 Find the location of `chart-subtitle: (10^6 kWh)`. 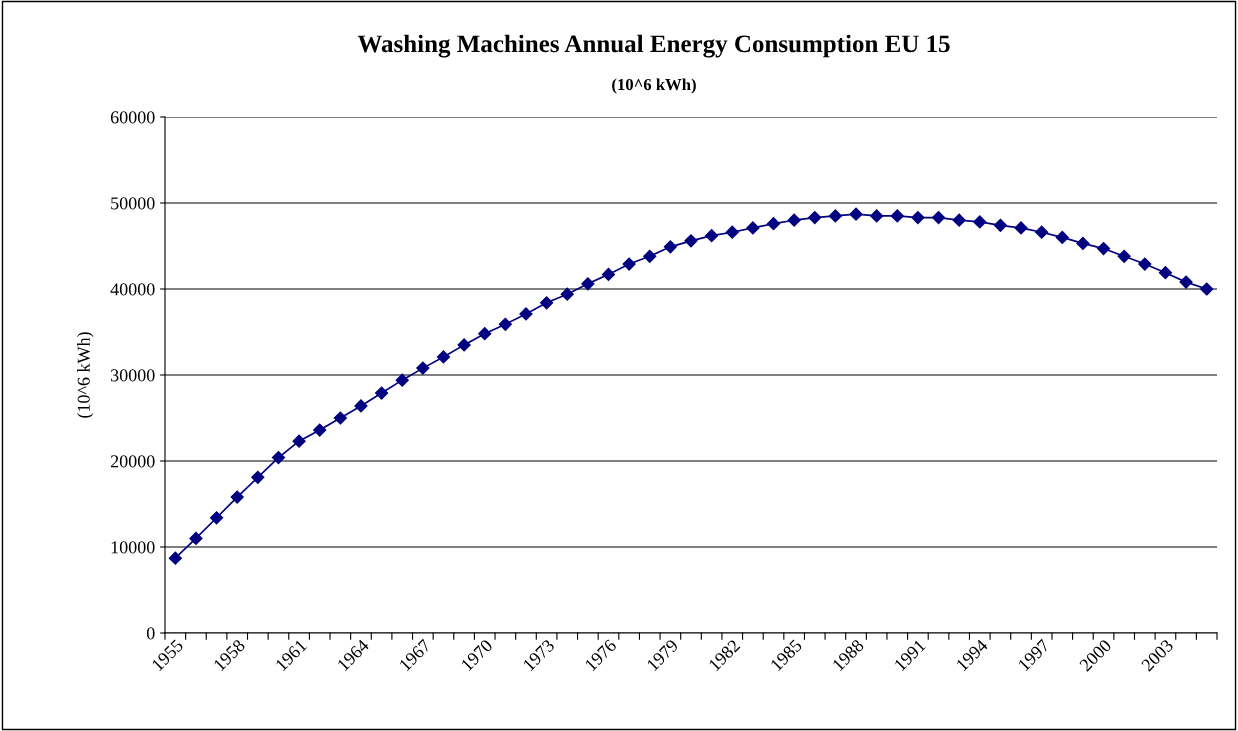

chart-subtitle: (10^6 kWh) is located at coordinates (654, 86).